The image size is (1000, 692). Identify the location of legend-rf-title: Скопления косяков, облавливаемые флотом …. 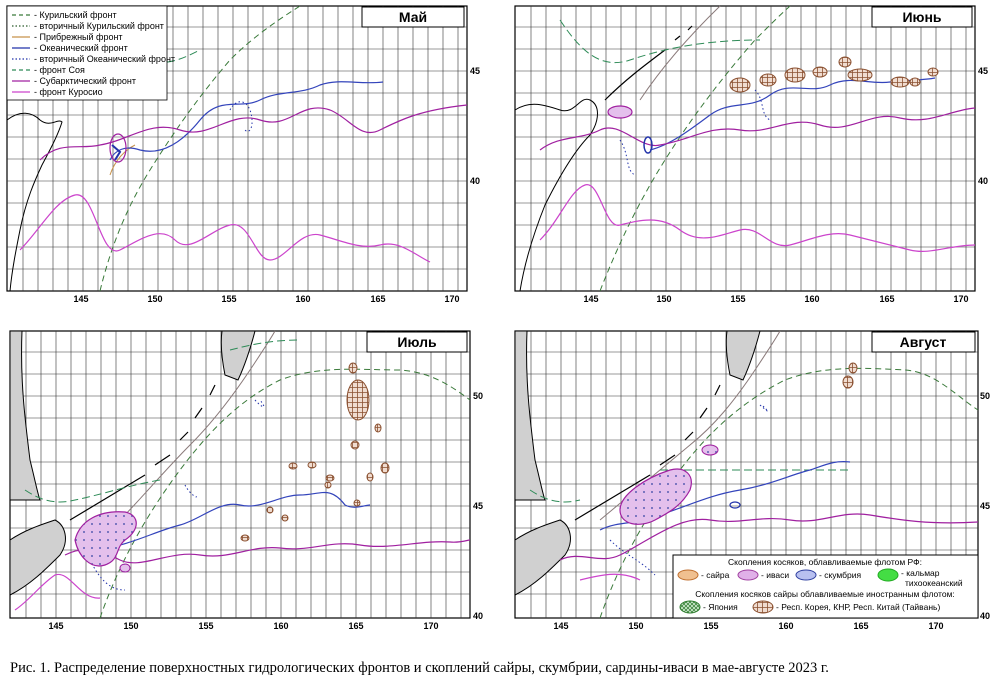
(825, 562).